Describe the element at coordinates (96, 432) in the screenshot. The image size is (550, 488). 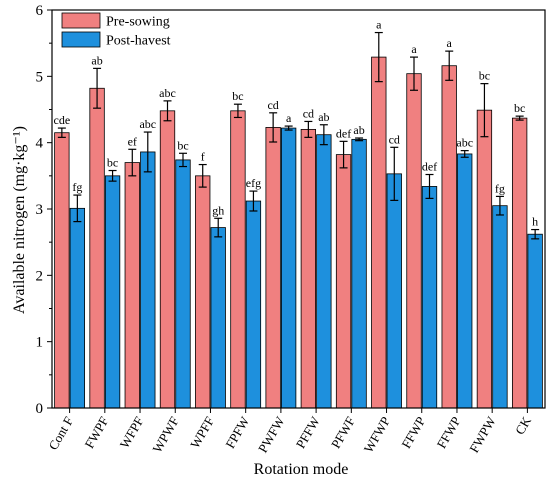
I see `x-tick-label: FWPF` at that location.